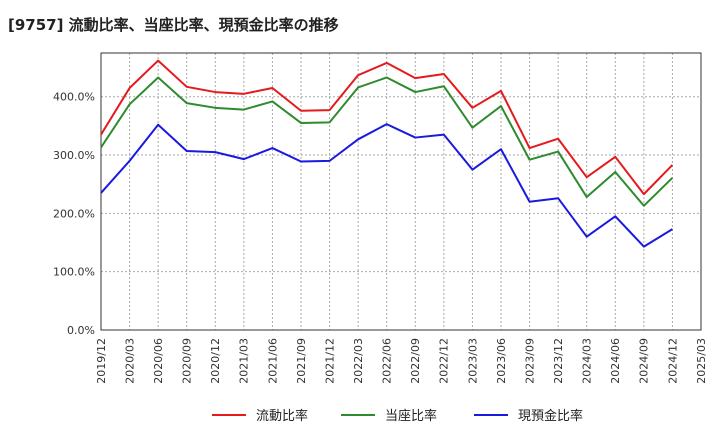 The image size is (720, 444). I want to click on y-tick-label: 100.0%, so click(74, 272).